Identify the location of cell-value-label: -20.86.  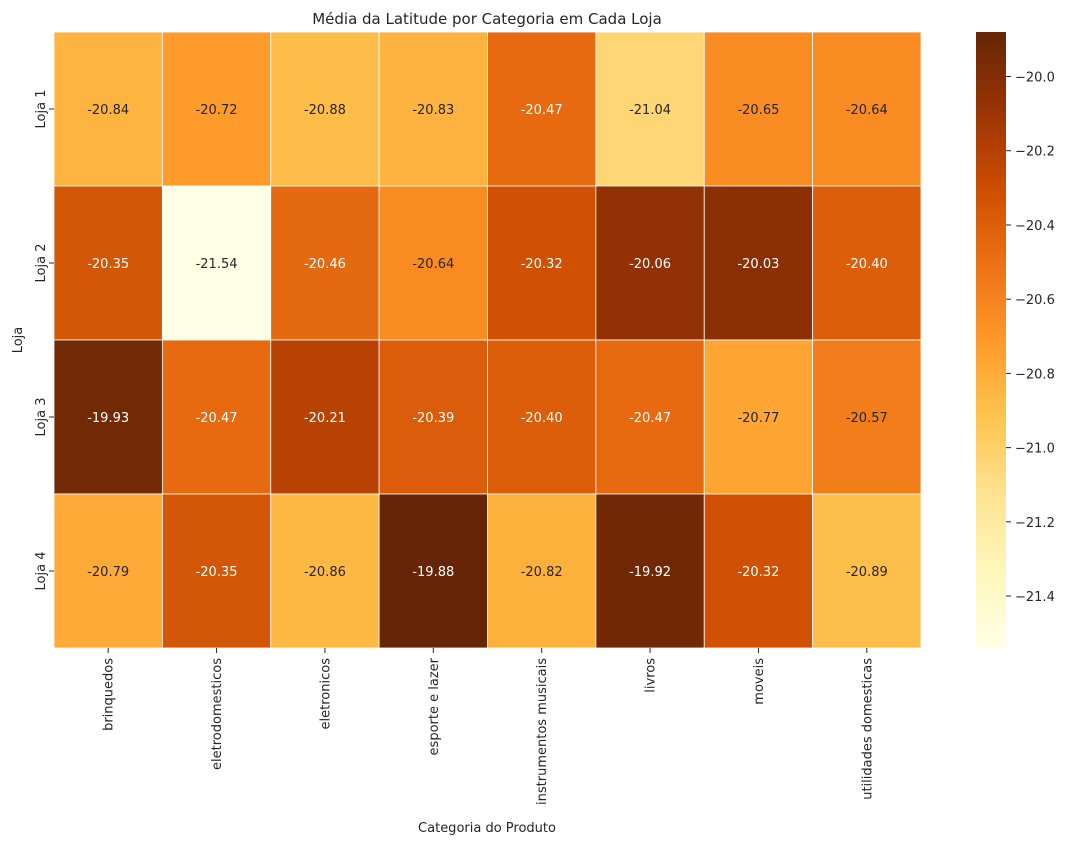
(325, 572).